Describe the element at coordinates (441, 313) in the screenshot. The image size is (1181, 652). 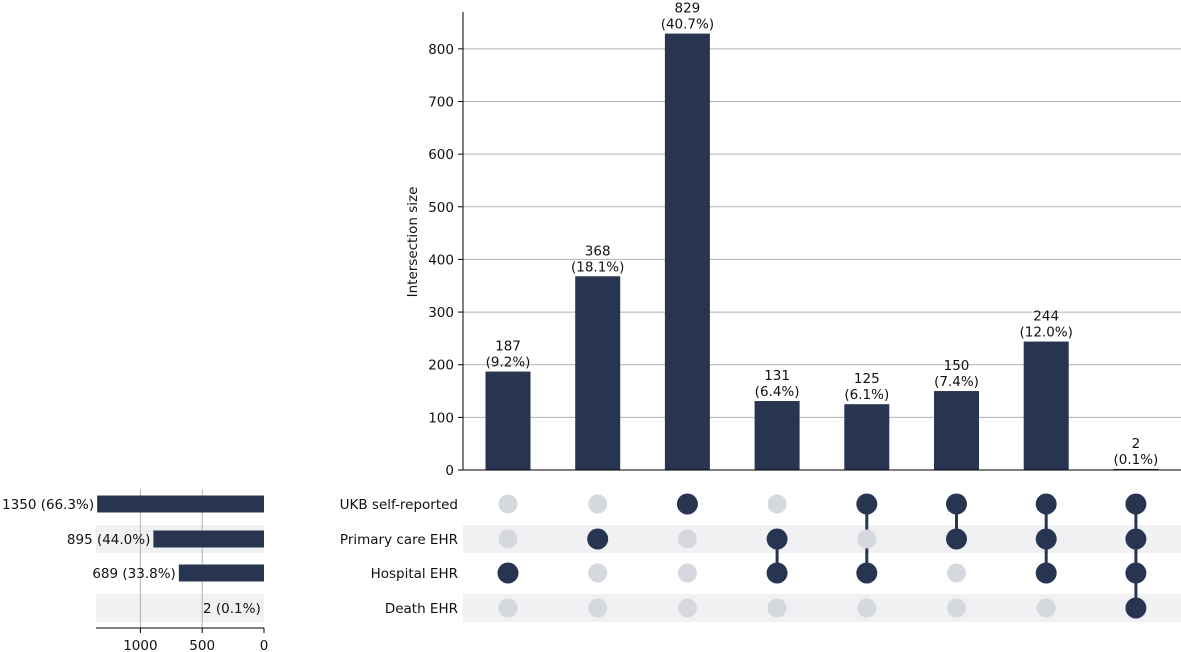
I see `y-tick-label: 300` at that location.